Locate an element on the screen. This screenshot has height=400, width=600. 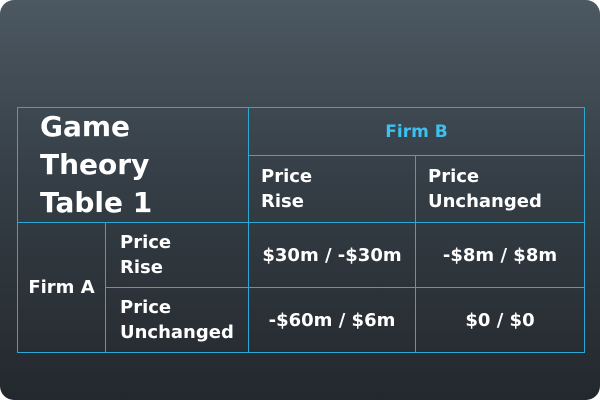
column-strategy-label-line2: Unchanged is located at coordinates (485, 202).